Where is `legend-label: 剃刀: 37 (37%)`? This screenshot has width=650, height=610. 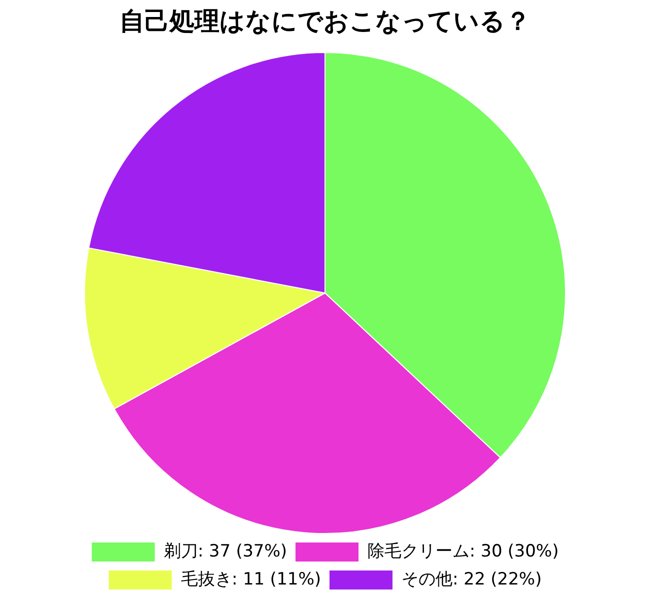
legend-label: 剃刀: 37 (37%) is located at coordinates (225, 551).